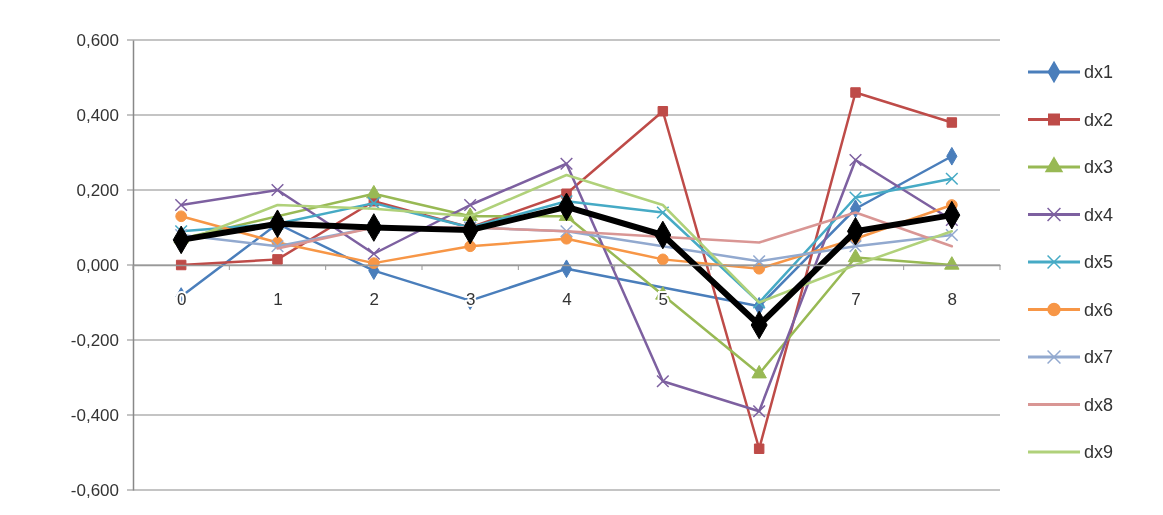 This screenshot has width=1163, height=515. Describe the element at coordinates (1099, 357) in the screenshot. I see `legend-label: dx7` at that location.